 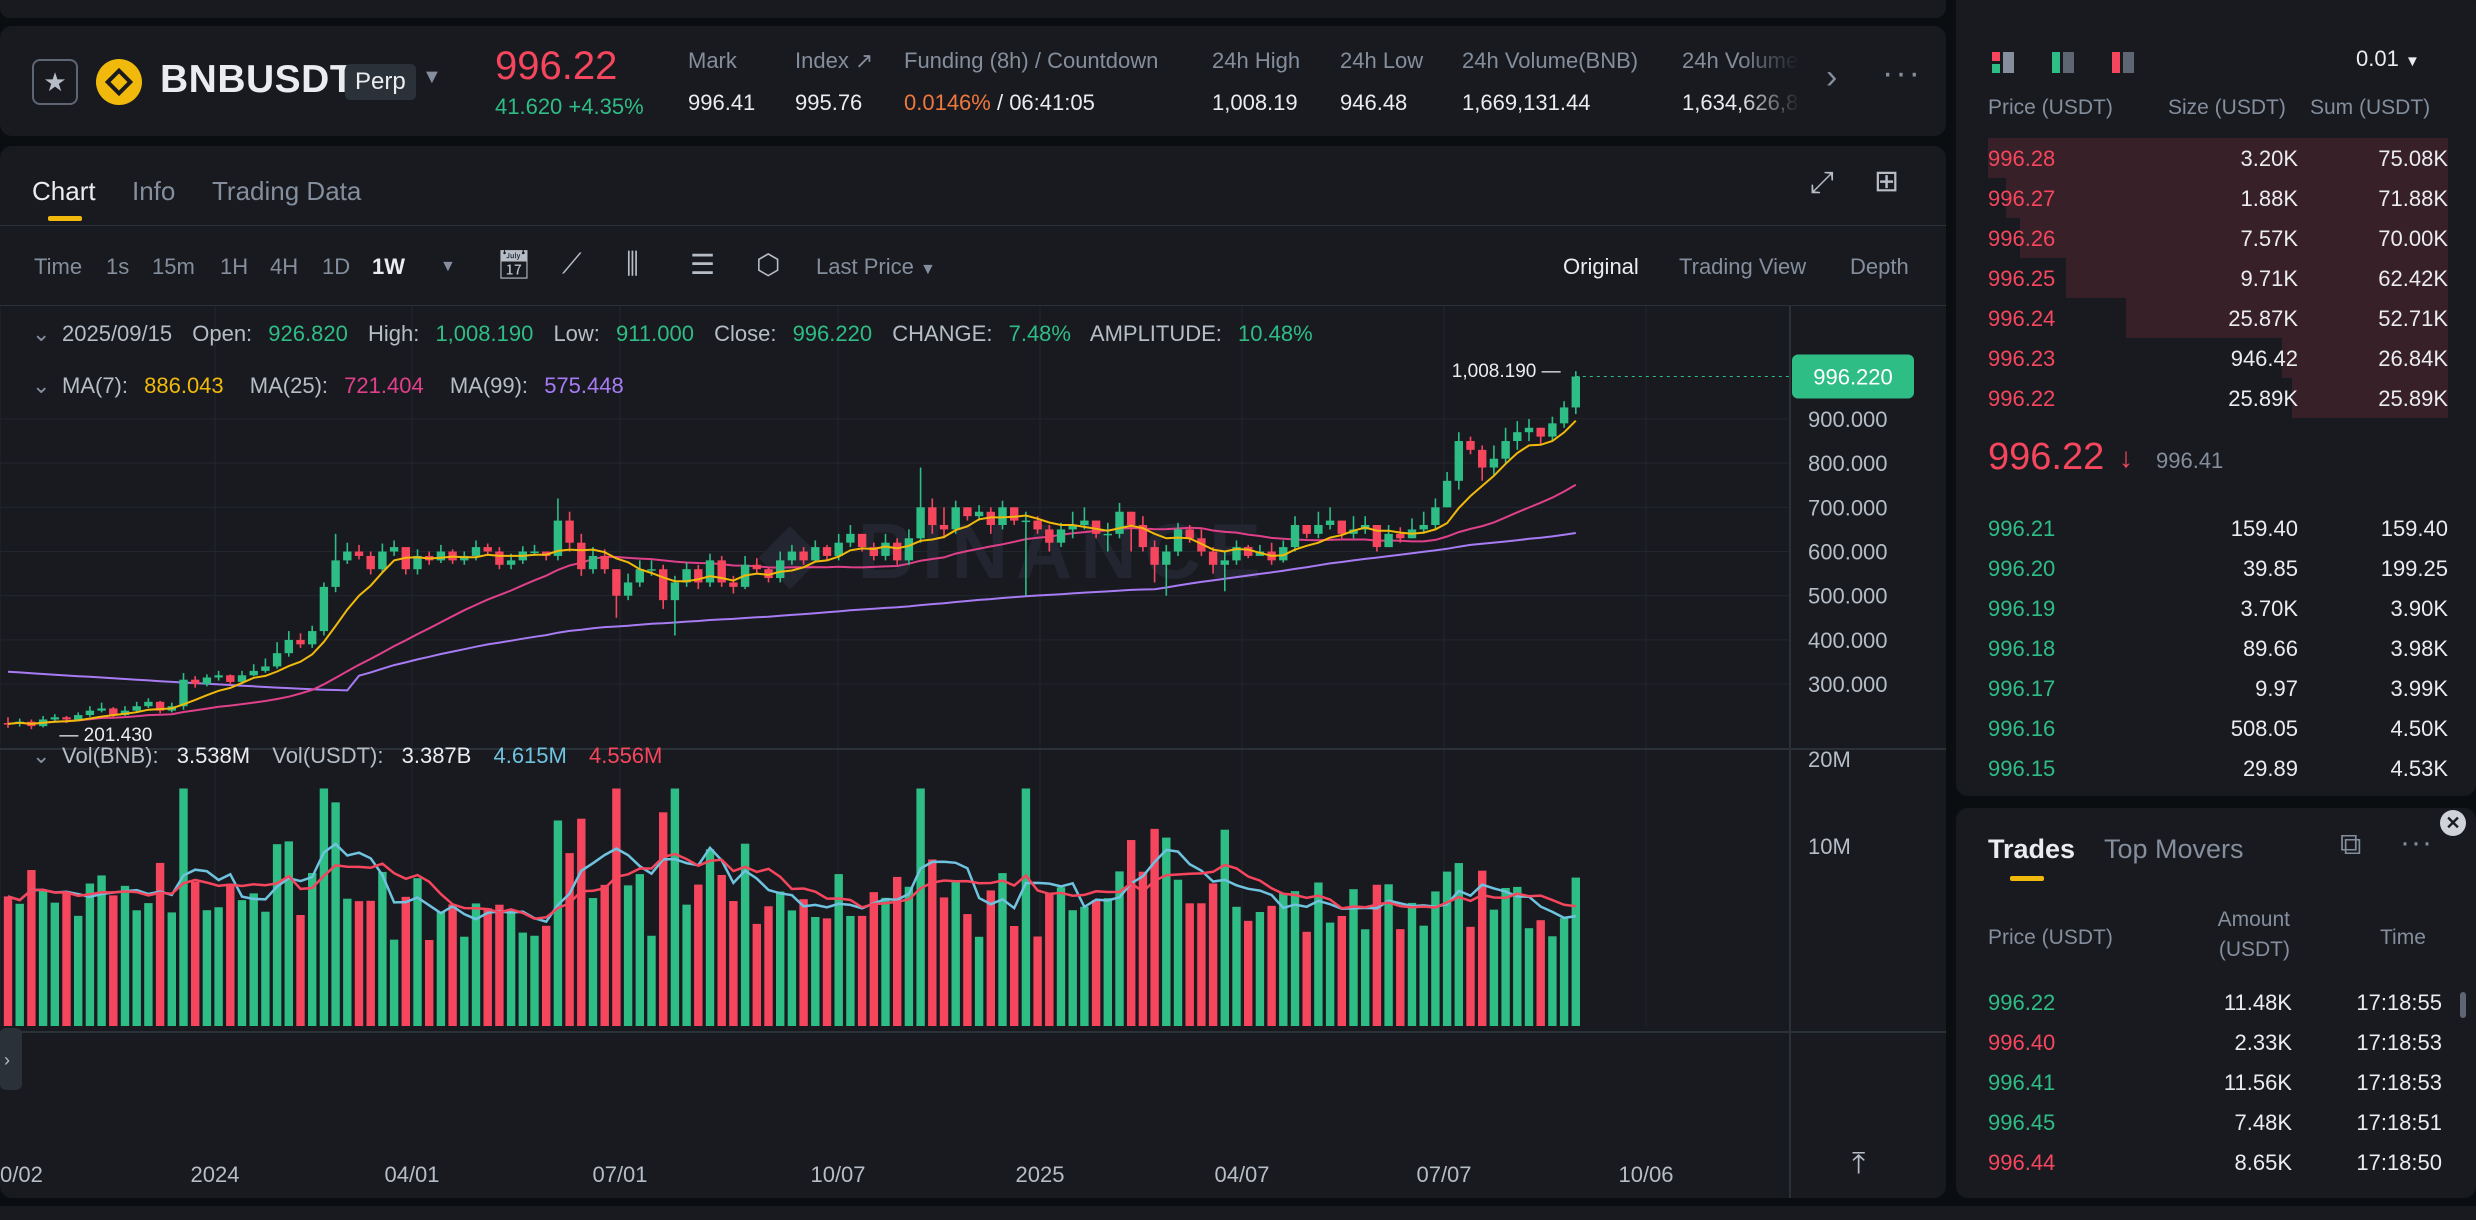 I want to click on bid-row: 996.17 9.97 3.99K, so click(x=2218, y=688).